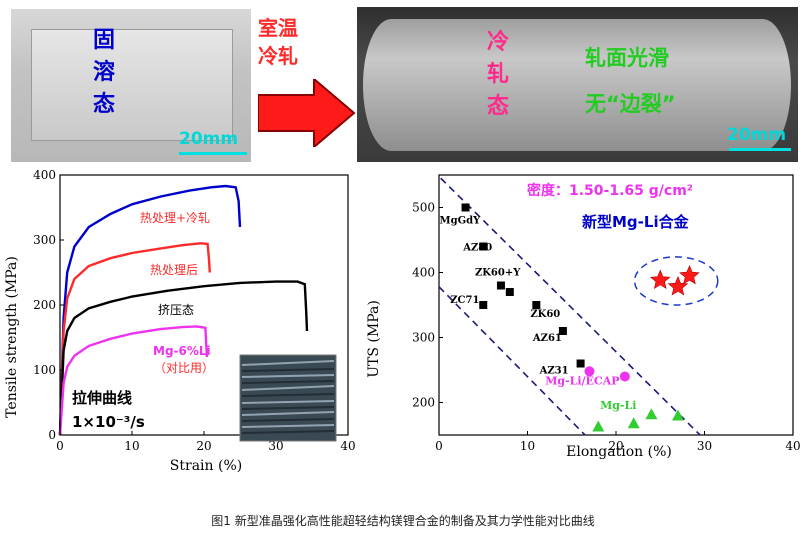 Image resolution: width=806 pixels, height=536 pixels. I want to click on mg-li-ecap-label: Mg-Li/ECAP, so click(582, 380).